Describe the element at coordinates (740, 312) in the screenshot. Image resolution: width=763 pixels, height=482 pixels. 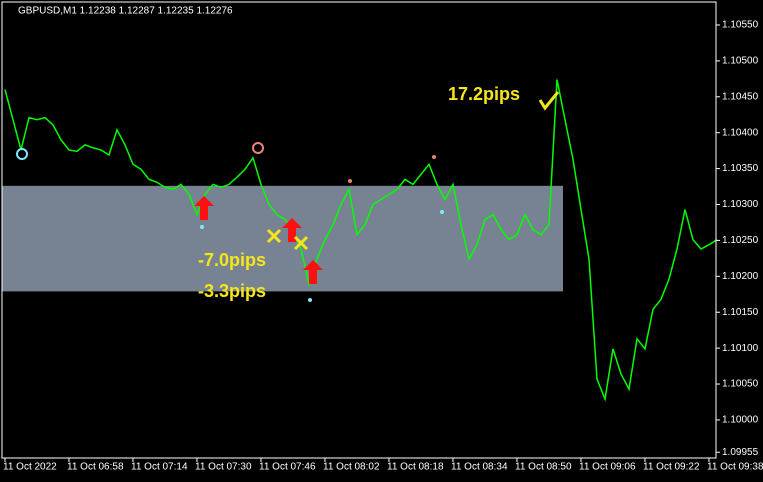
I see `y-tick-label: 1.10150` at that location.